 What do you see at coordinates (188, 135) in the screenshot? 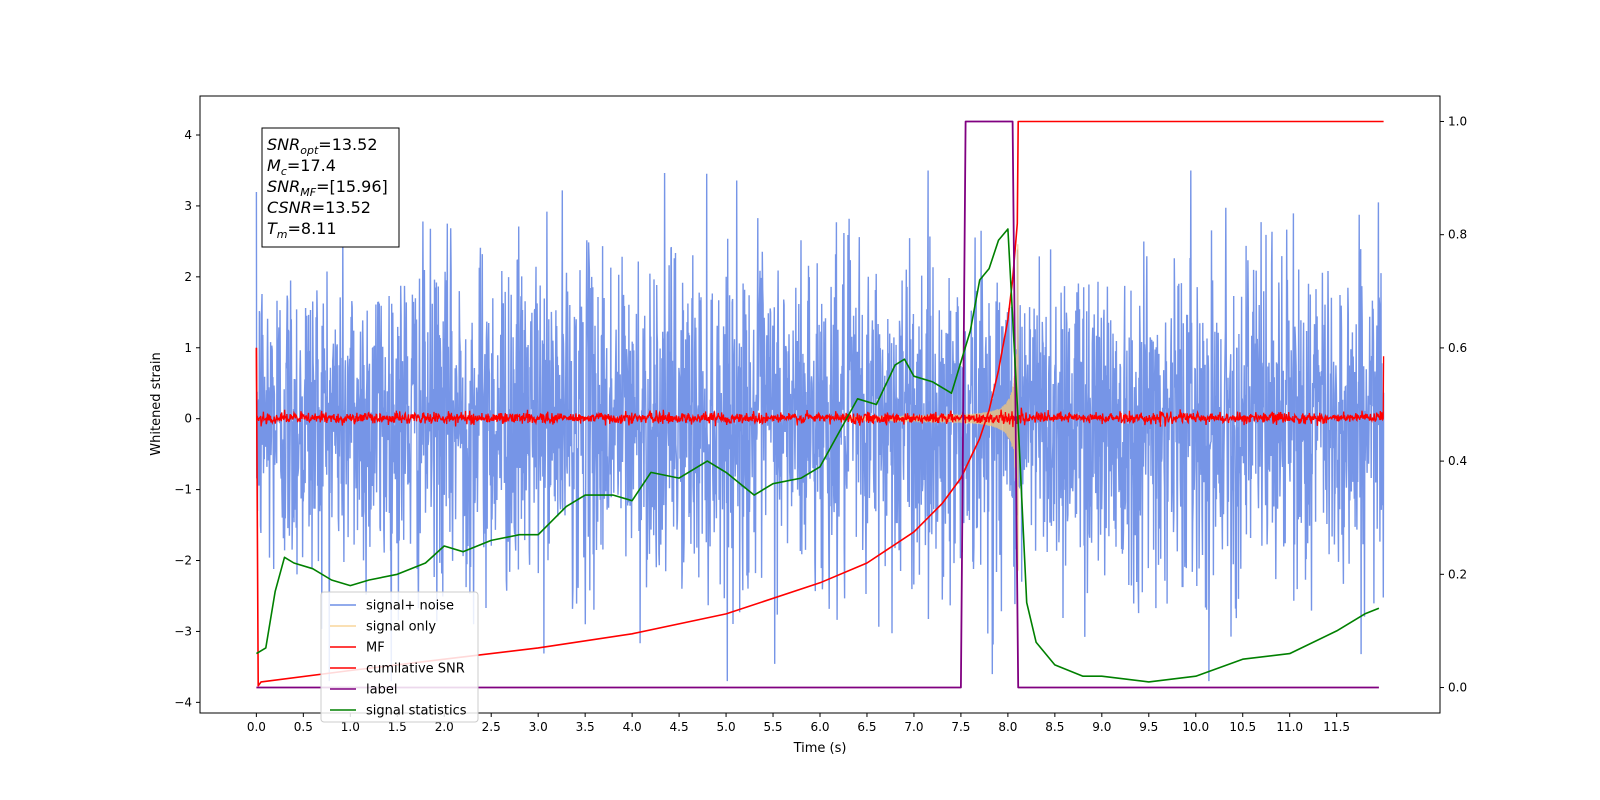
I see `y-left-tick-label: 4` at bounding box center [188, 135].